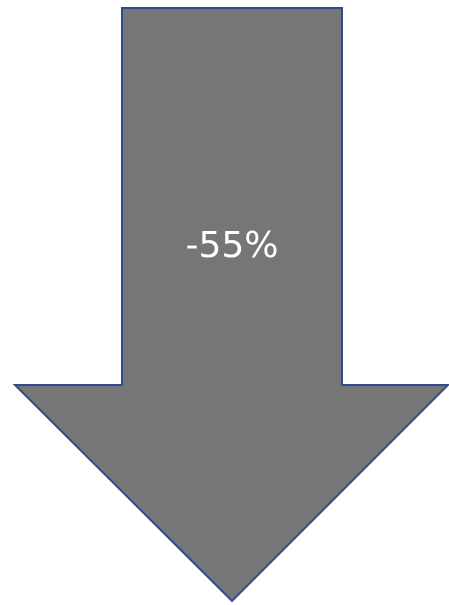 The height and width of the screenshot is (605, 449). What do you see at coordinates (232, 245) in the screenshot?
I see `arrow-percentage-label: -55%` at bounding box center [232, 245].